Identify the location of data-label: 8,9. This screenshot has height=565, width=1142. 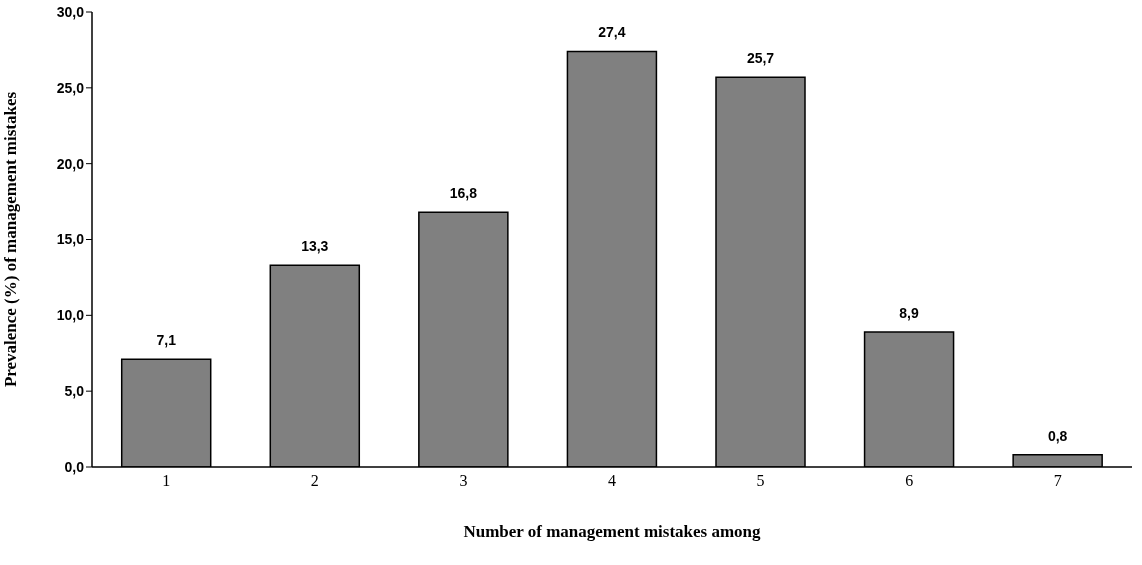
(909, 313).